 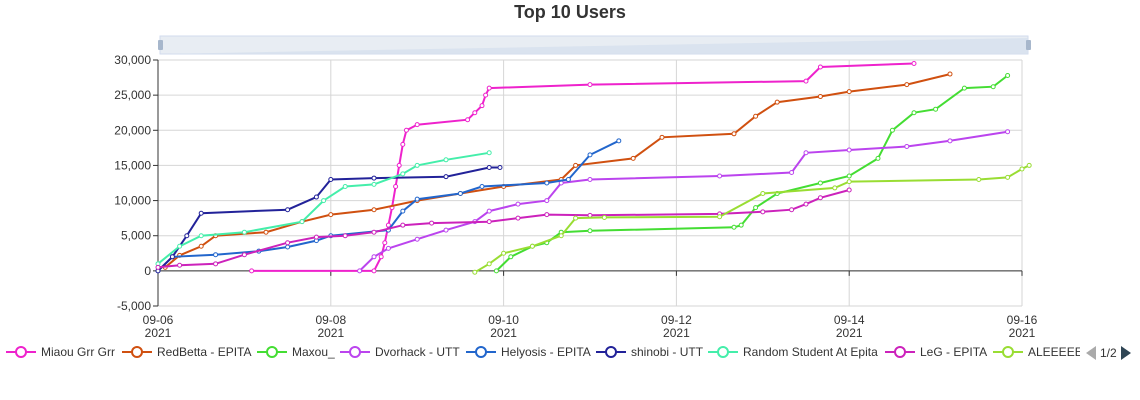 I want to click on x-tick-label: 09-14, so click(x=849, y=320).